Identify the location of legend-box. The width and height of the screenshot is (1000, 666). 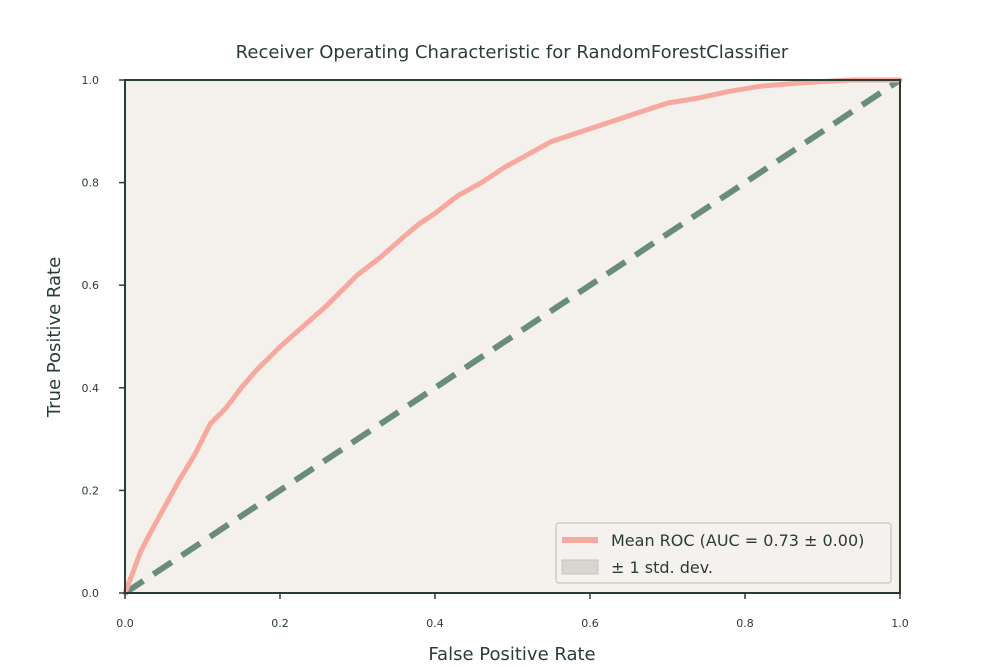
(723, 553).